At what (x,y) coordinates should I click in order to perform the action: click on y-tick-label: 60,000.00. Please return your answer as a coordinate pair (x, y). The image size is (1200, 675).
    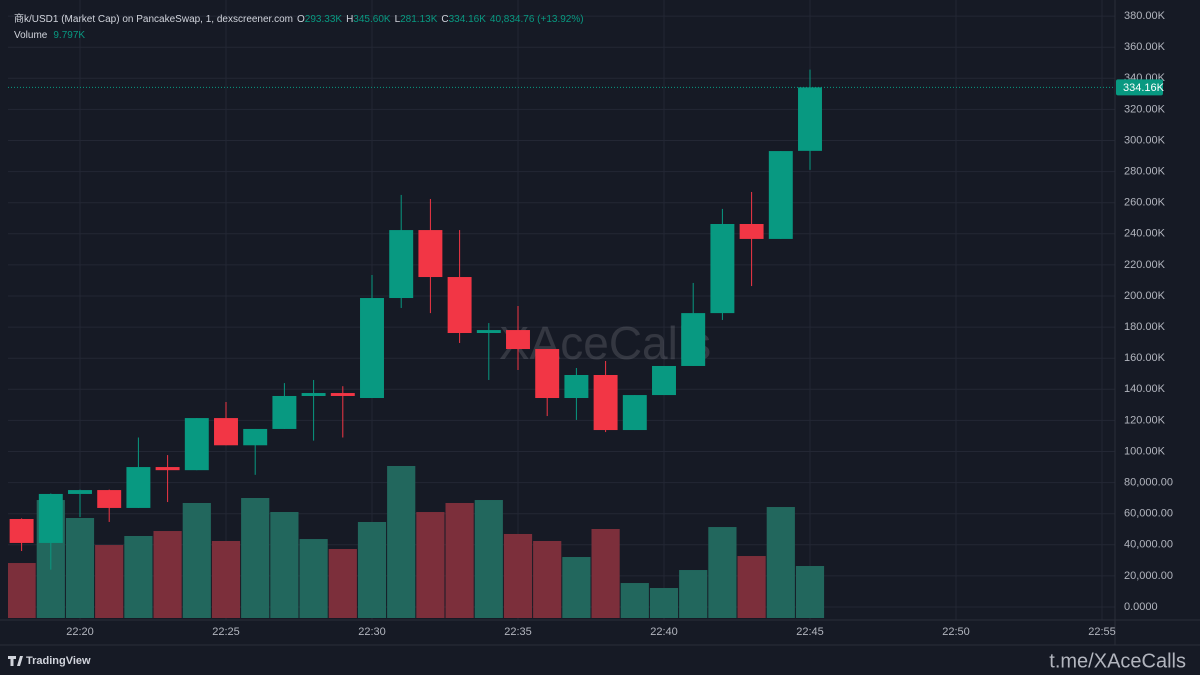
    Looking at the image, I should click on (1148, 514).